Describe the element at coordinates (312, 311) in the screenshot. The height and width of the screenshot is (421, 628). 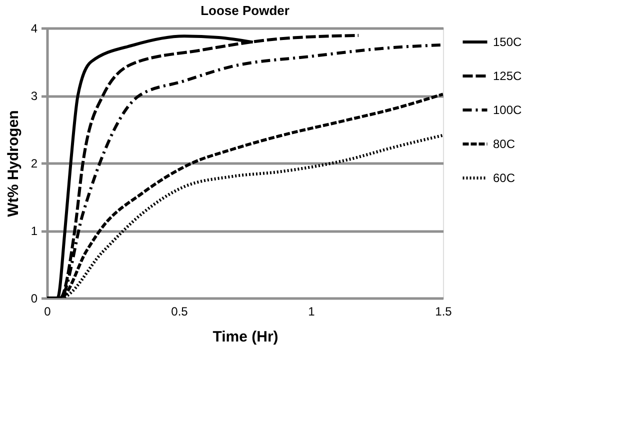
I see `x-tick-label: 1` at that location.